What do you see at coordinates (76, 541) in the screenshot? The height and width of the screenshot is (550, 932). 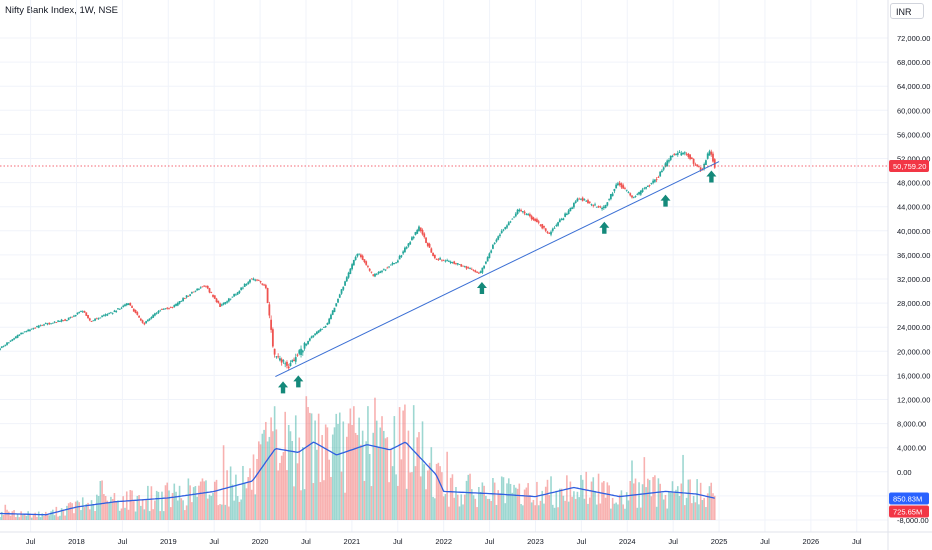 I see `time-tick-label: 2018` at bounding box center [76, 541].